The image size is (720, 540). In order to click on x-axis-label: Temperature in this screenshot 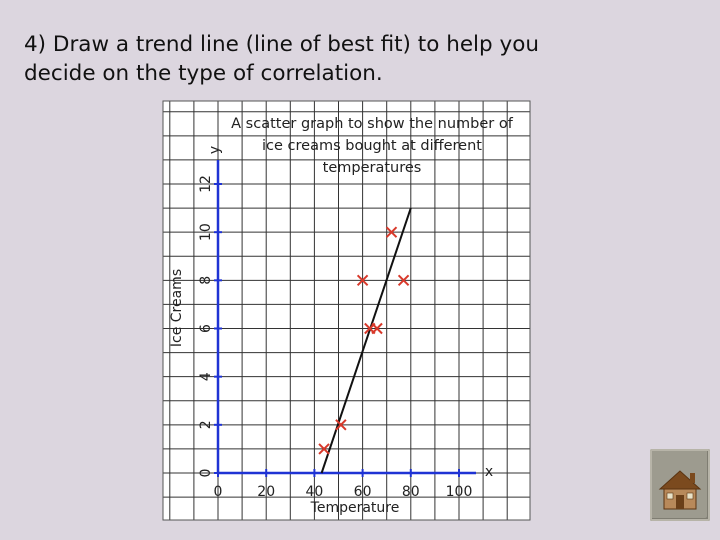, I will do `click(355, 508)`.